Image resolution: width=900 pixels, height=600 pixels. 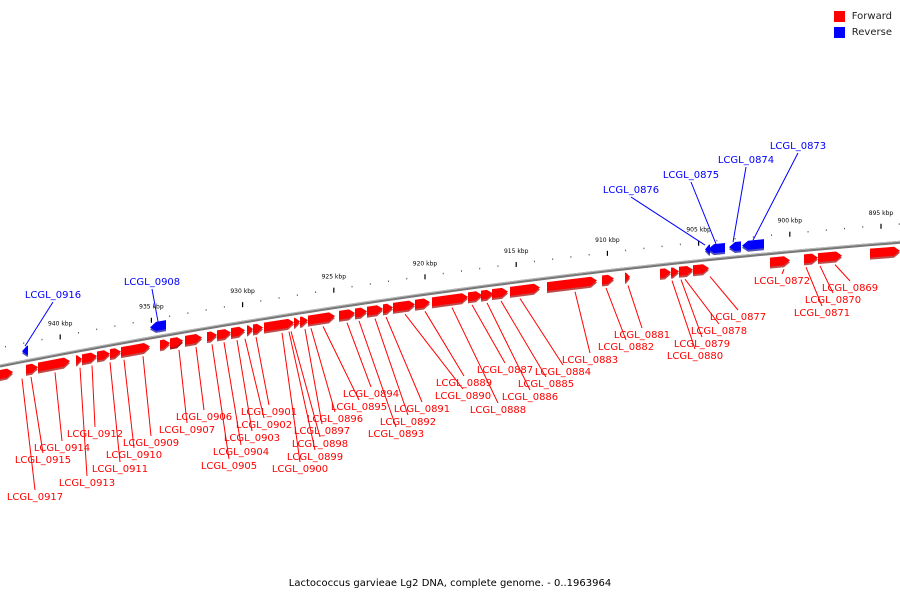 What do you see at coordinates (691, 175) in the screenshot?
I see `gene-label-lcgl_0875: LCGL_0875` at bounding box center [691, 175].